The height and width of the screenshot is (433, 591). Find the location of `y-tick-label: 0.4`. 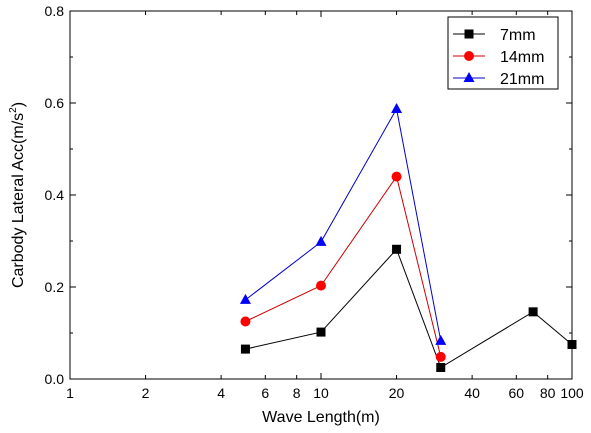

y-tick-label: 0.4 is located at coordinates (55, 195).